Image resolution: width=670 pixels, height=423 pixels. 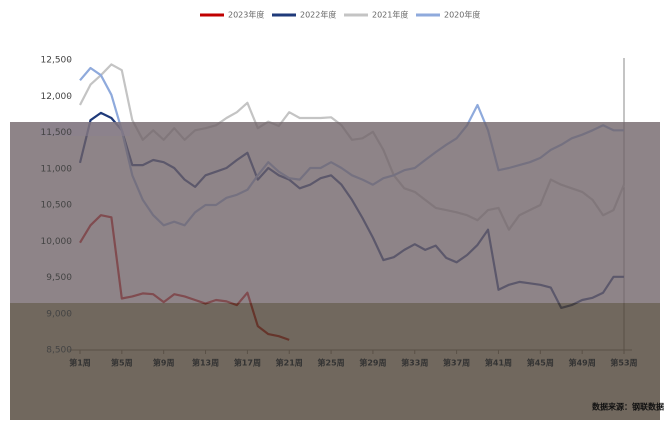 What do you see at coordinates (289, 363) in the screenshot?
I see `x-tick-label: 第21周` at bounding box center [289, 363].